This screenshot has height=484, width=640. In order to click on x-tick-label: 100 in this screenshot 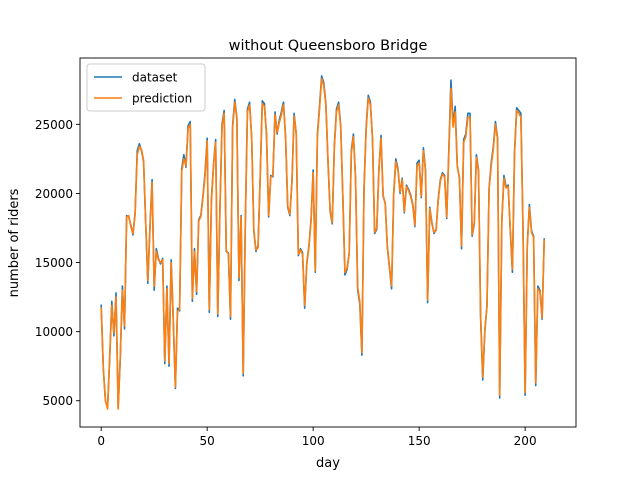, I will do `click(313, 441)`.